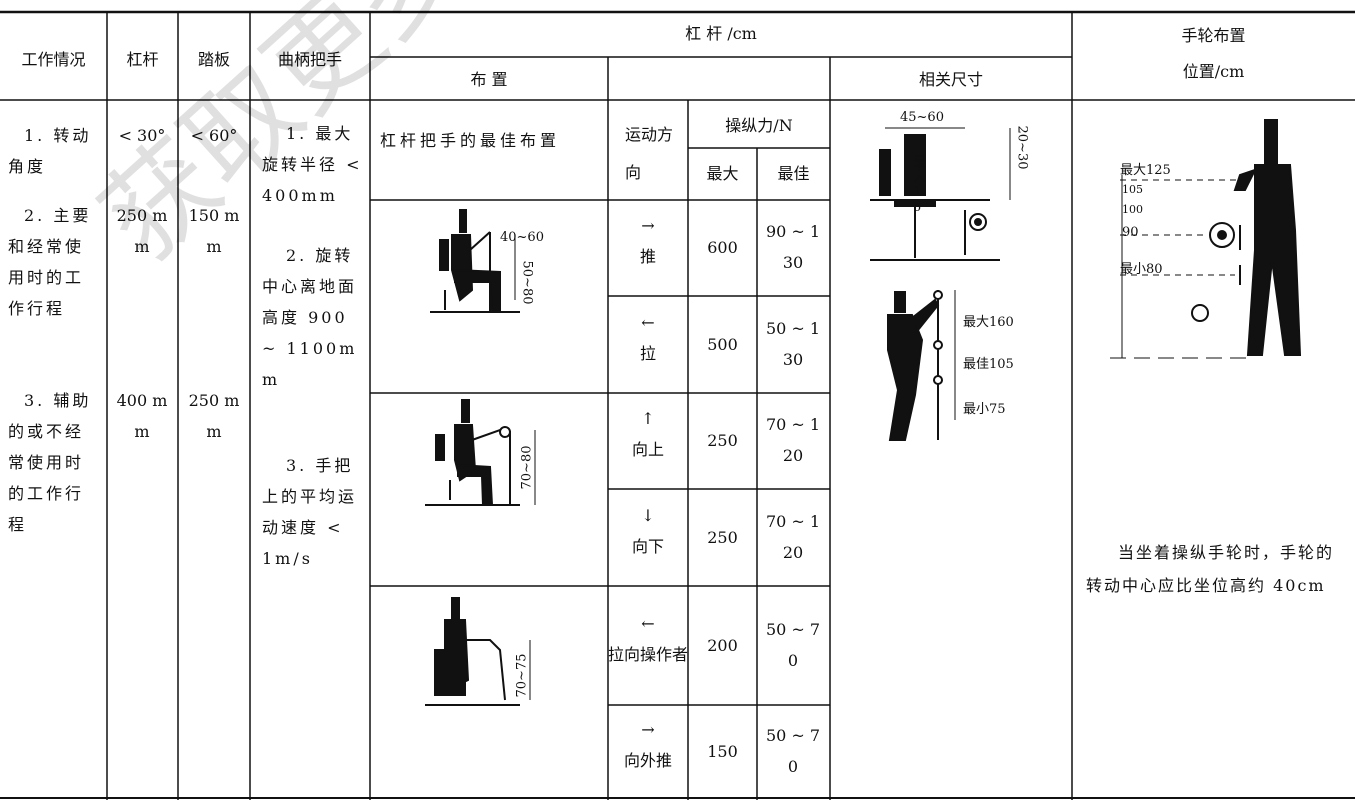  I want to click on crank-item: 3. 手把上的平均运动速度 < 1m/s, so click(310, 512).